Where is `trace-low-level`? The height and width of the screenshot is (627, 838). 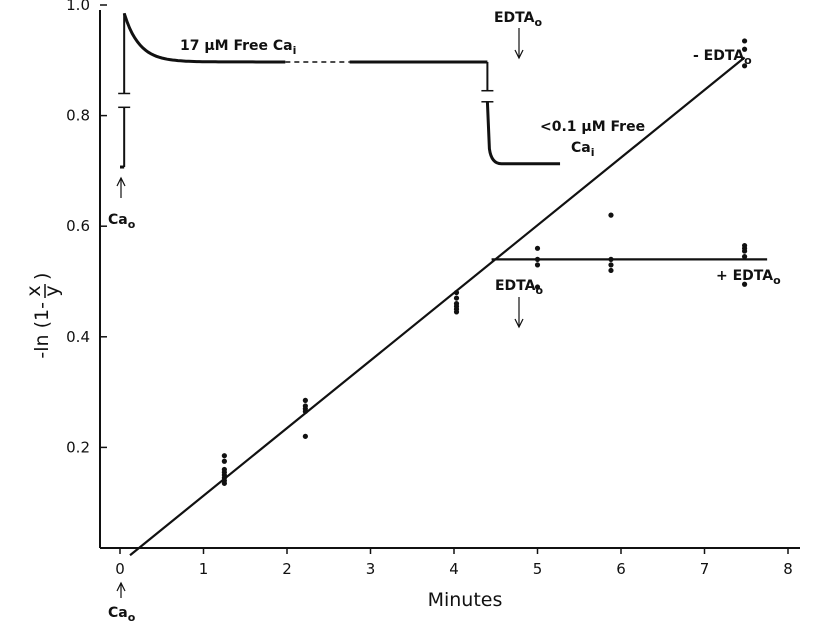
trace-low-level is located at coordinates (523, 133).